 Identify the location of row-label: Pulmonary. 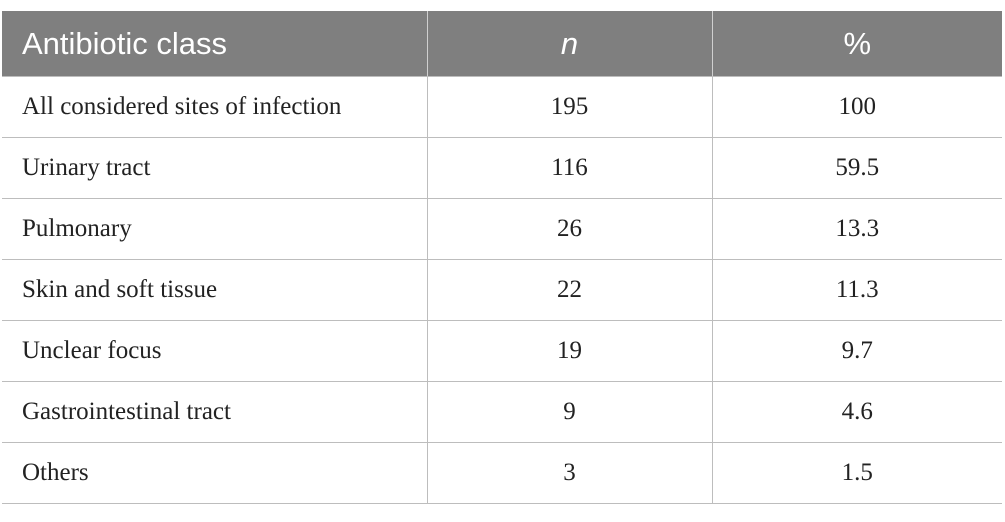
(215, 229).